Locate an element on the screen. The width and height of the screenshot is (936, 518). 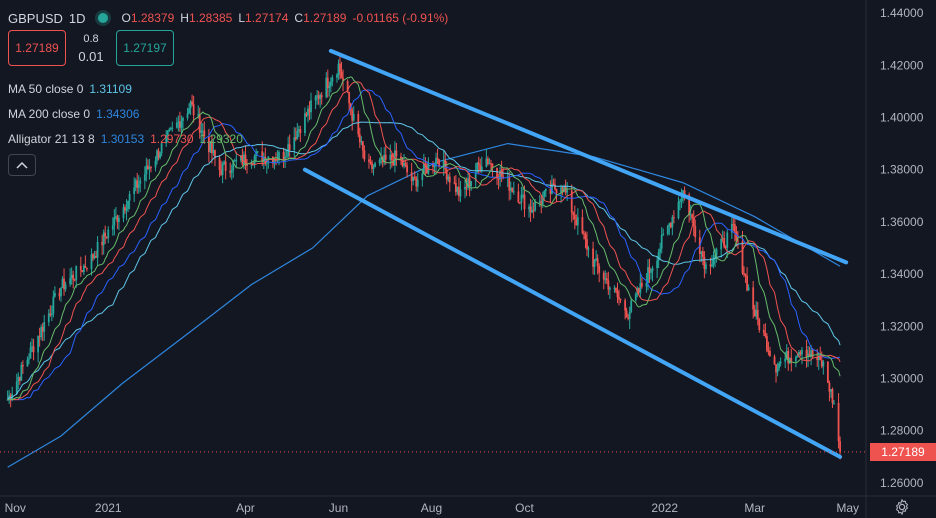
indicator-ma50: MA 50 close 0 1.31109 is located at coordinates (70, 89).